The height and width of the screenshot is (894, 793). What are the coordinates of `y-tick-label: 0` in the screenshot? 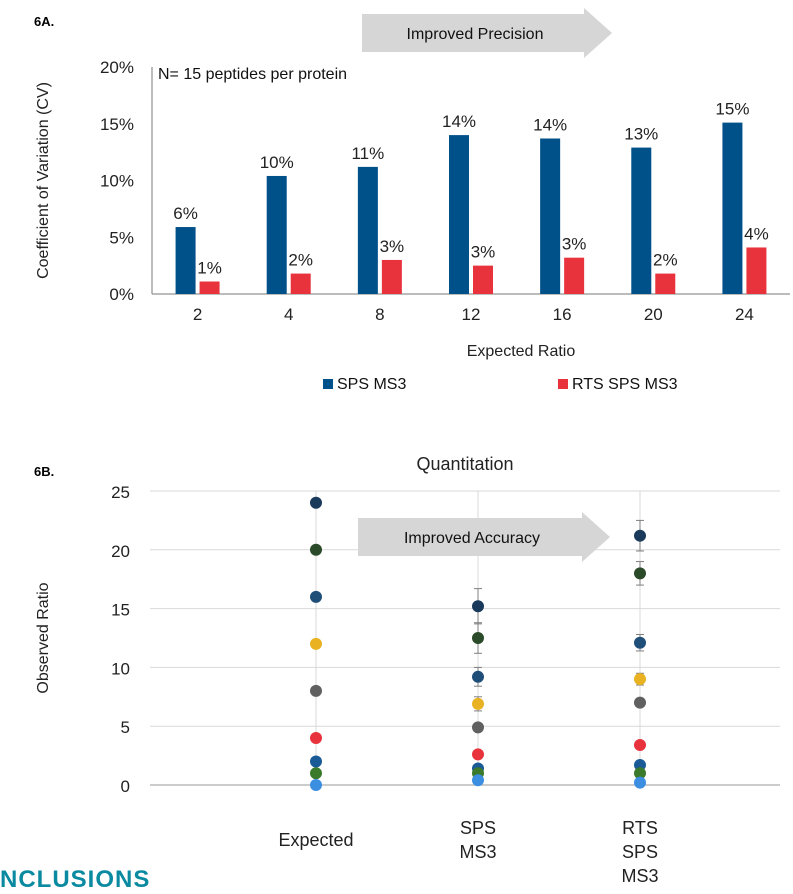 It's located at (125, 786).